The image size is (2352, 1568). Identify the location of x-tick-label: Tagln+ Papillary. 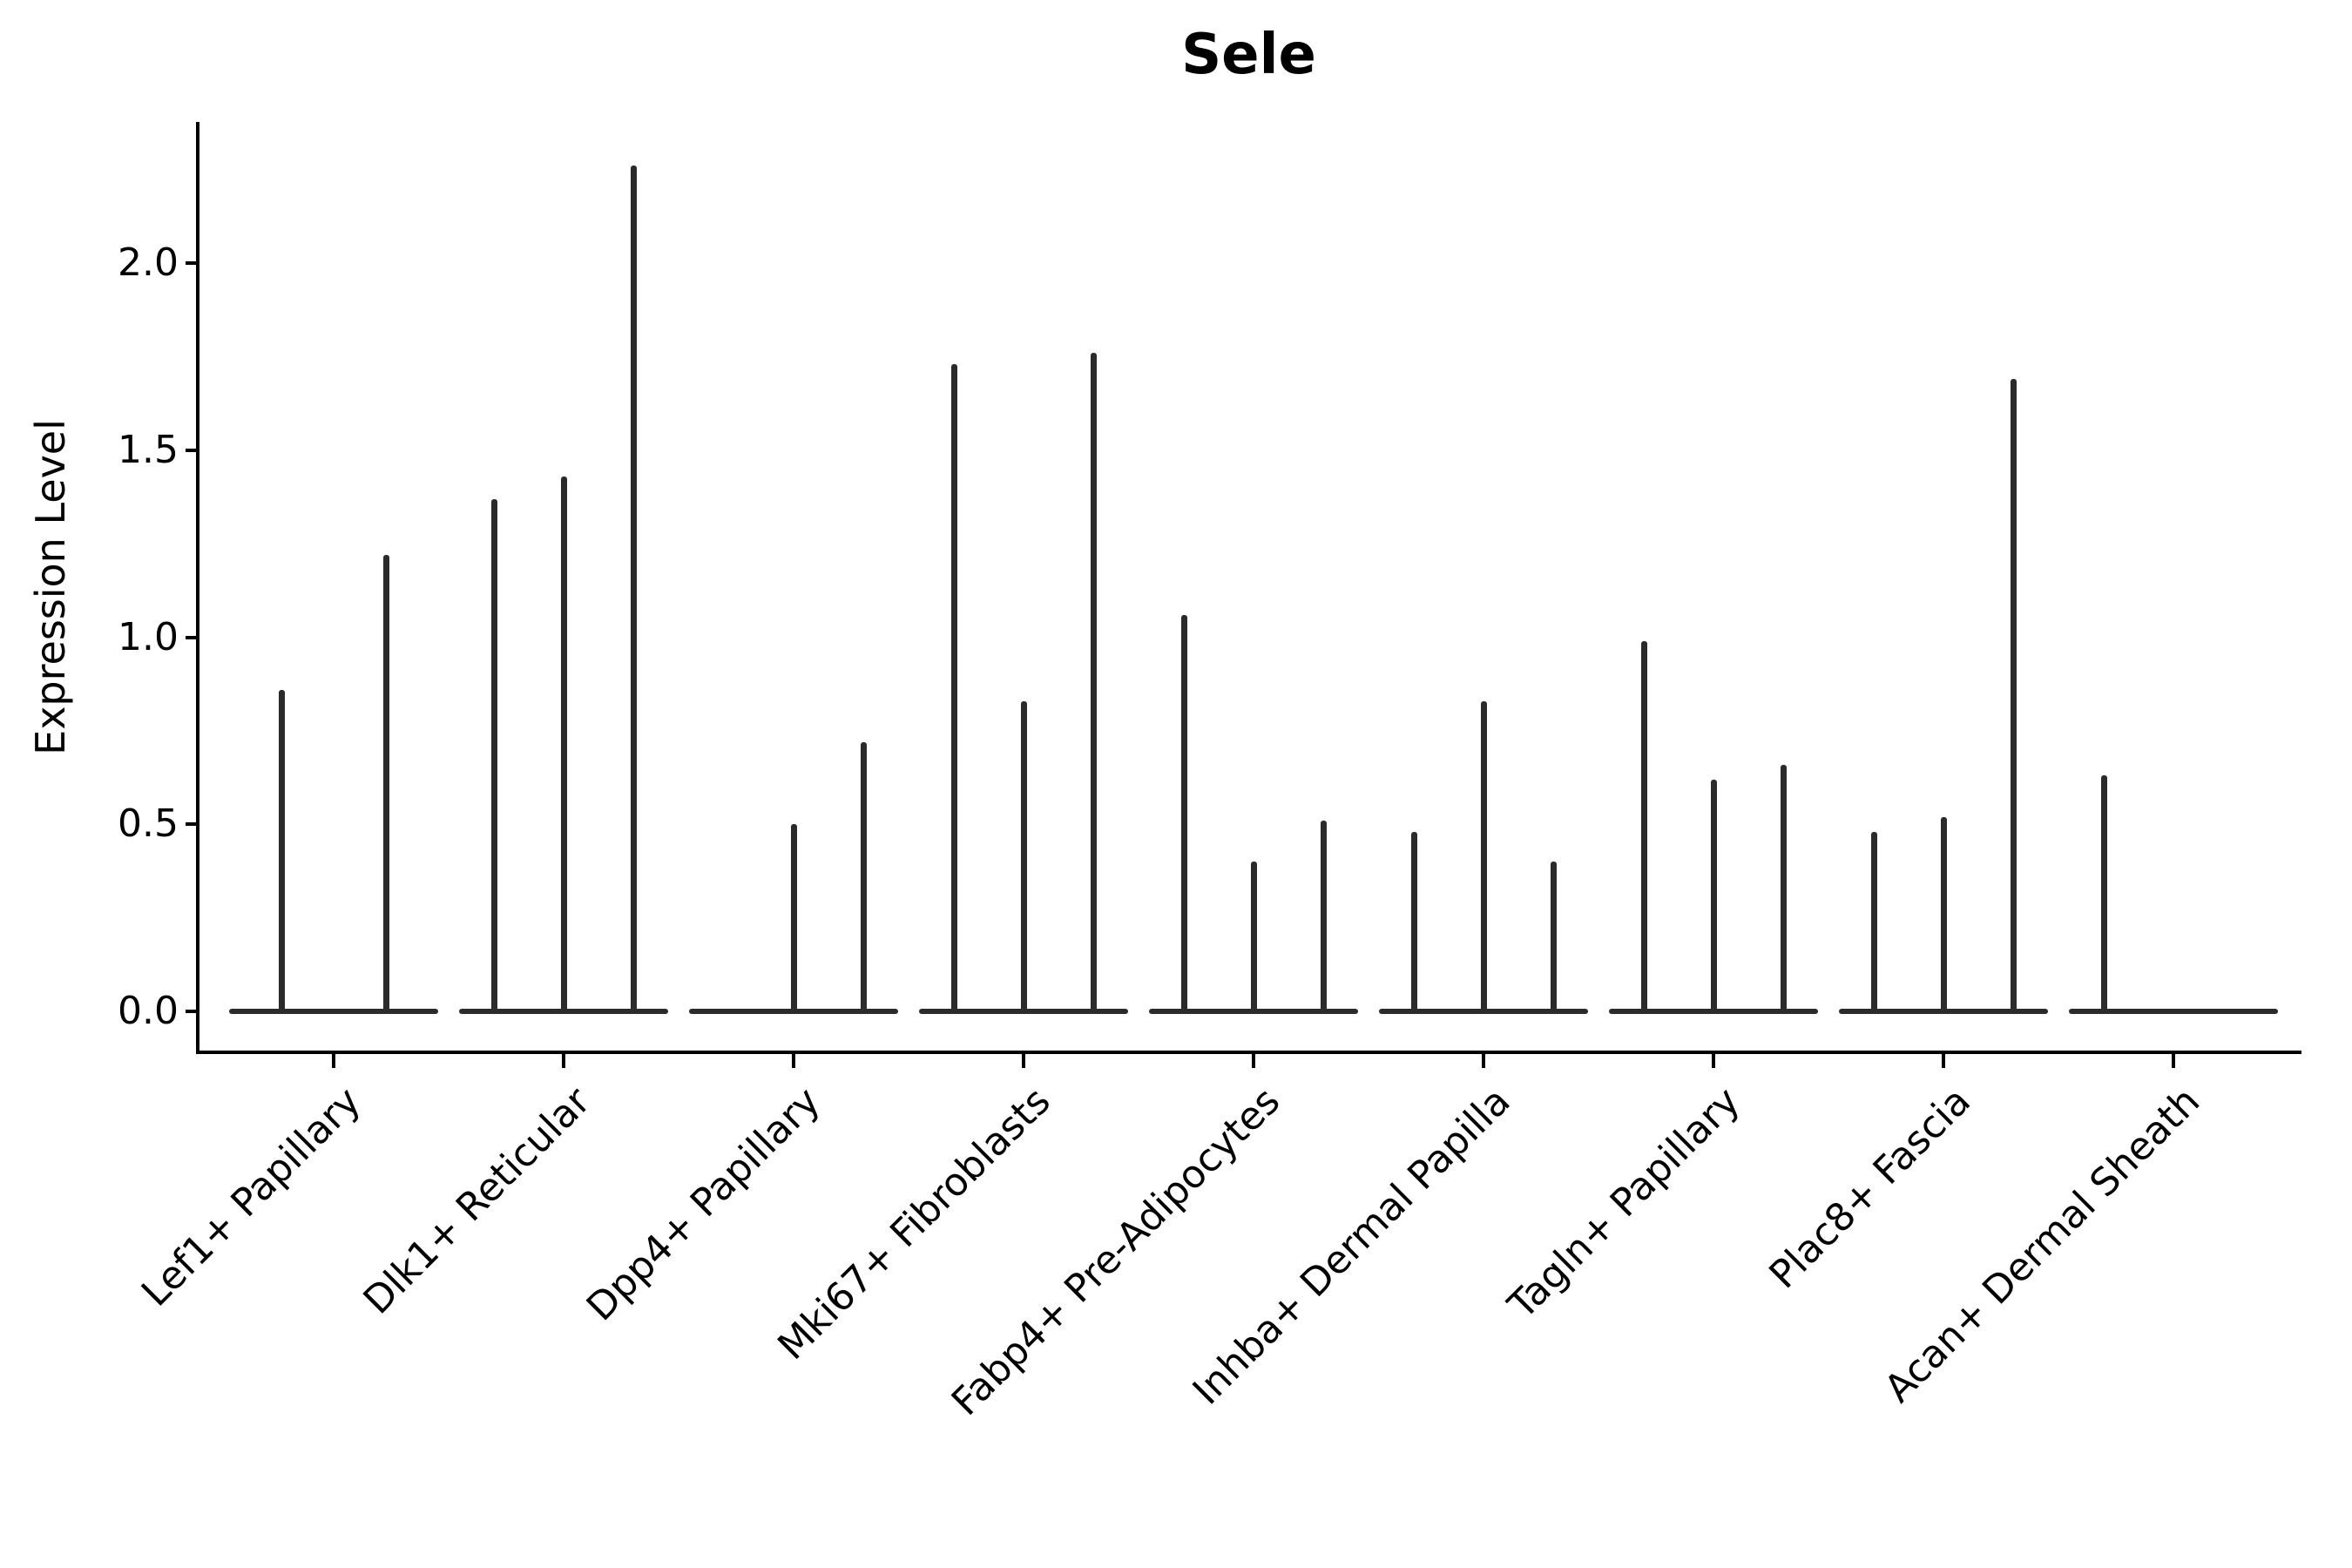
(1625, 1203).